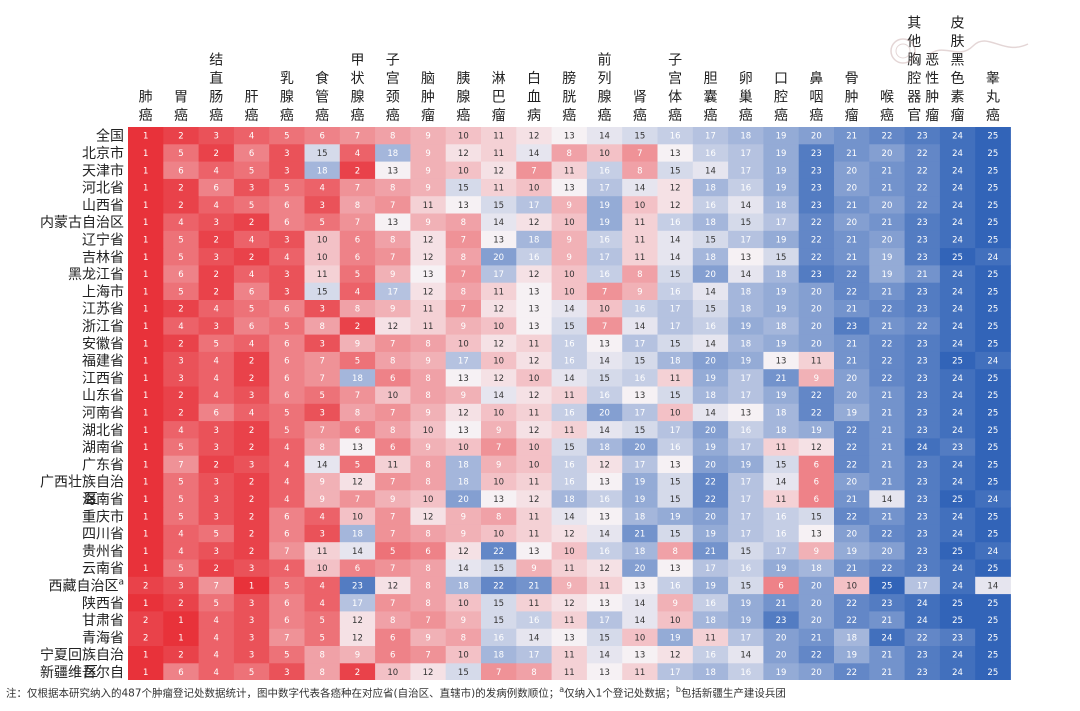  What do you see at coordinates (958, 70) in the screenshot?
I see `column-label: 皮肤黑色素瘤` at bounding box center [958, 70].